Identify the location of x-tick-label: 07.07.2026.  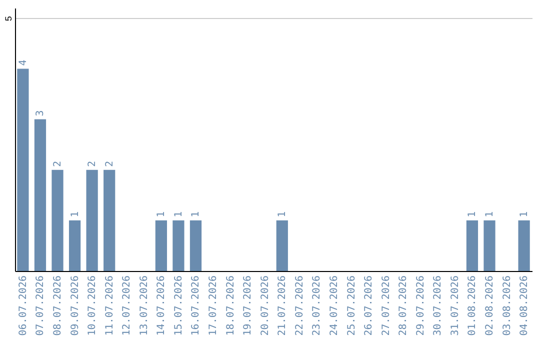
(40, 306).